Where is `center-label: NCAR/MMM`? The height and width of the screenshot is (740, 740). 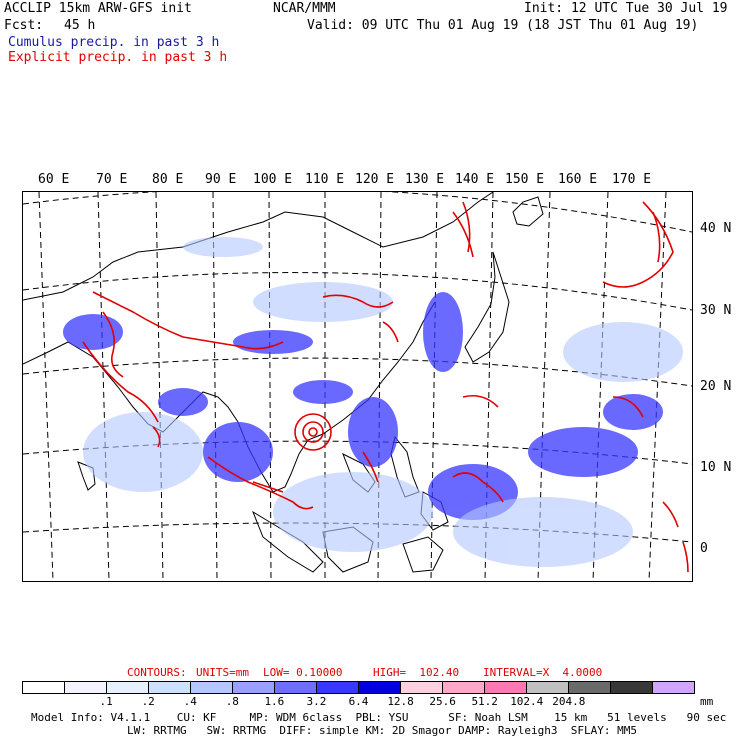
center-label: NCAR/MMM is located at coordinates (304, 8).